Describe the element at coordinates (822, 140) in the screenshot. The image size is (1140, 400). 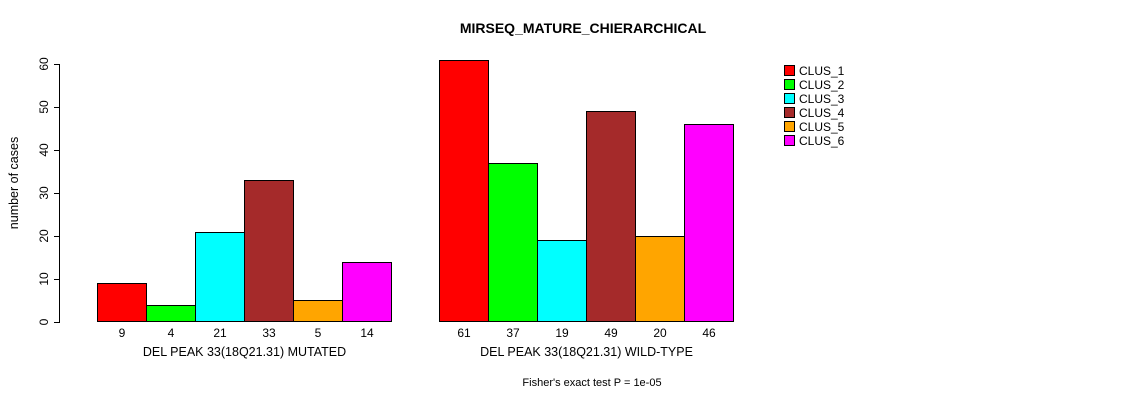
I see `legend-label-clus_6: CLUS_6` at that location.